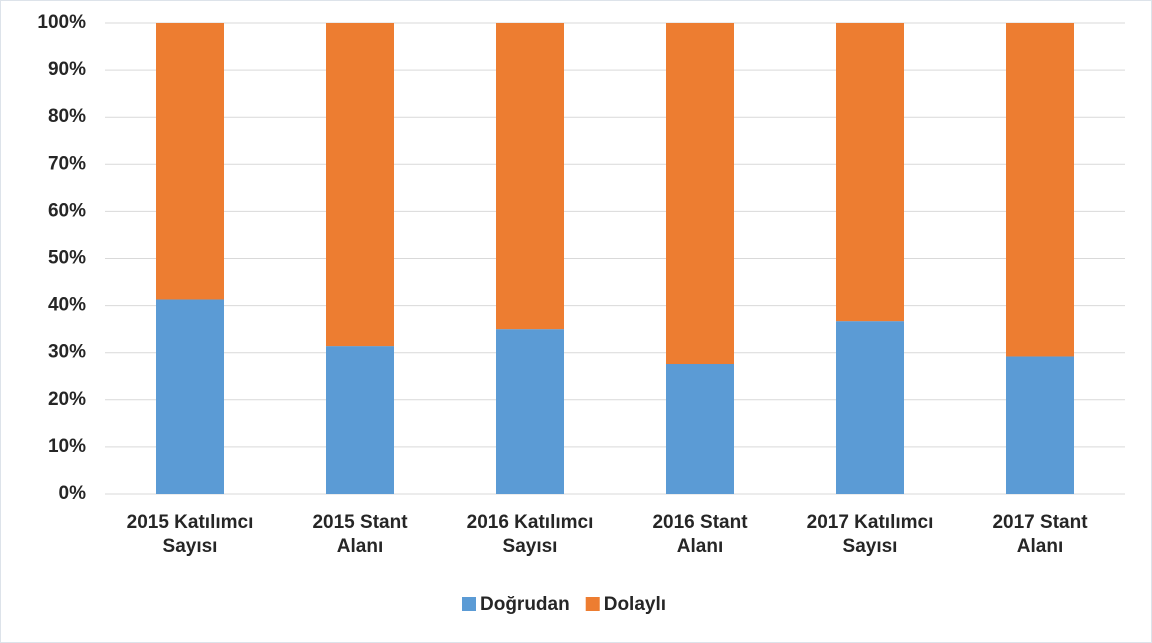 The height and width of the screenshot is (643, 1152). Describe the element at coordinates (870, 534) in the screenshot. I see `x-tick-label: 2017 Katılımcı Sayısı` at that location.